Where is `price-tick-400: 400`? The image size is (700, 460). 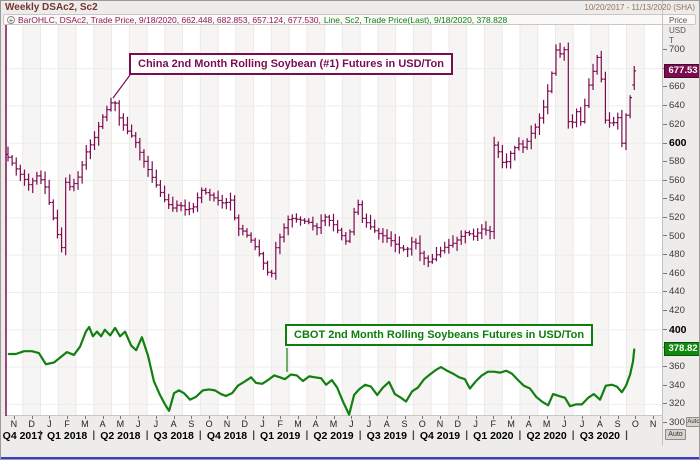 price-tick-400: 400 is located at coordinates (681, 330).